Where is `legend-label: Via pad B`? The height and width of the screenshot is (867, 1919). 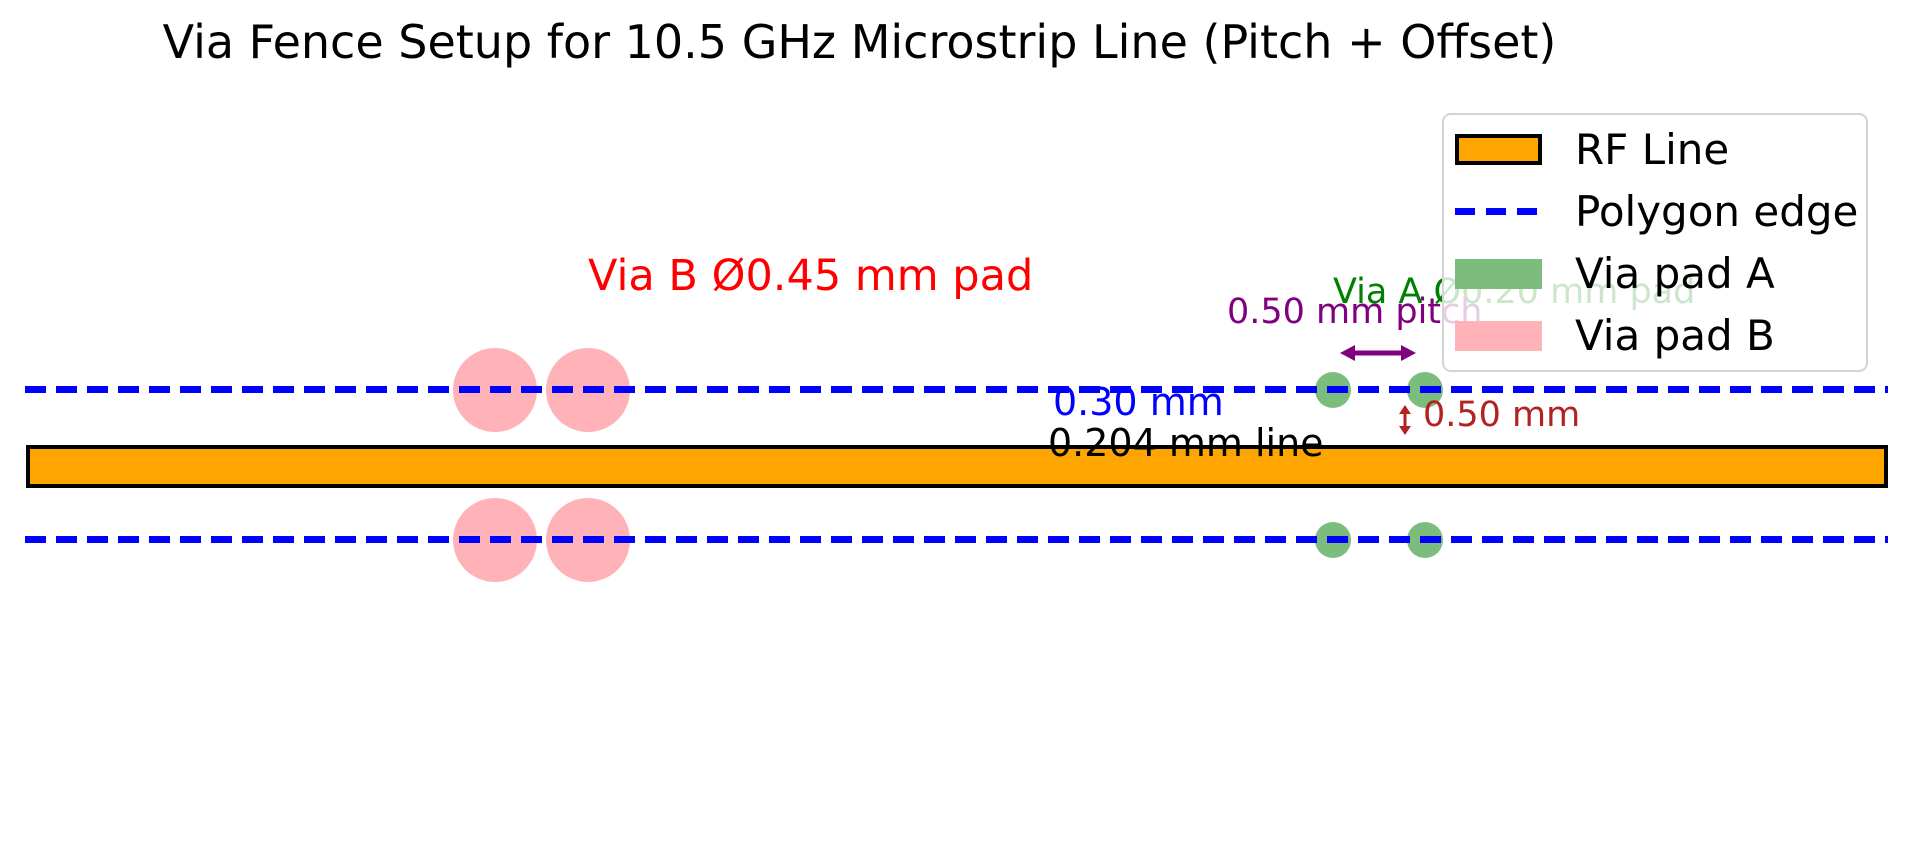 legend-label: Via pad B is located at coordinates (1675, 335).